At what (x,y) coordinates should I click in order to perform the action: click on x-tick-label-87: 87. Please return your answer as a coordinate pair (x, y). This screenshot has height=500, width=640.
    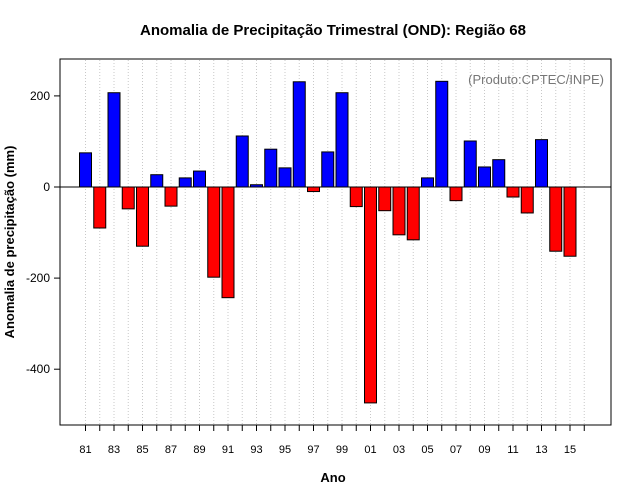
    Looking at the image, I should click on (171, 450).